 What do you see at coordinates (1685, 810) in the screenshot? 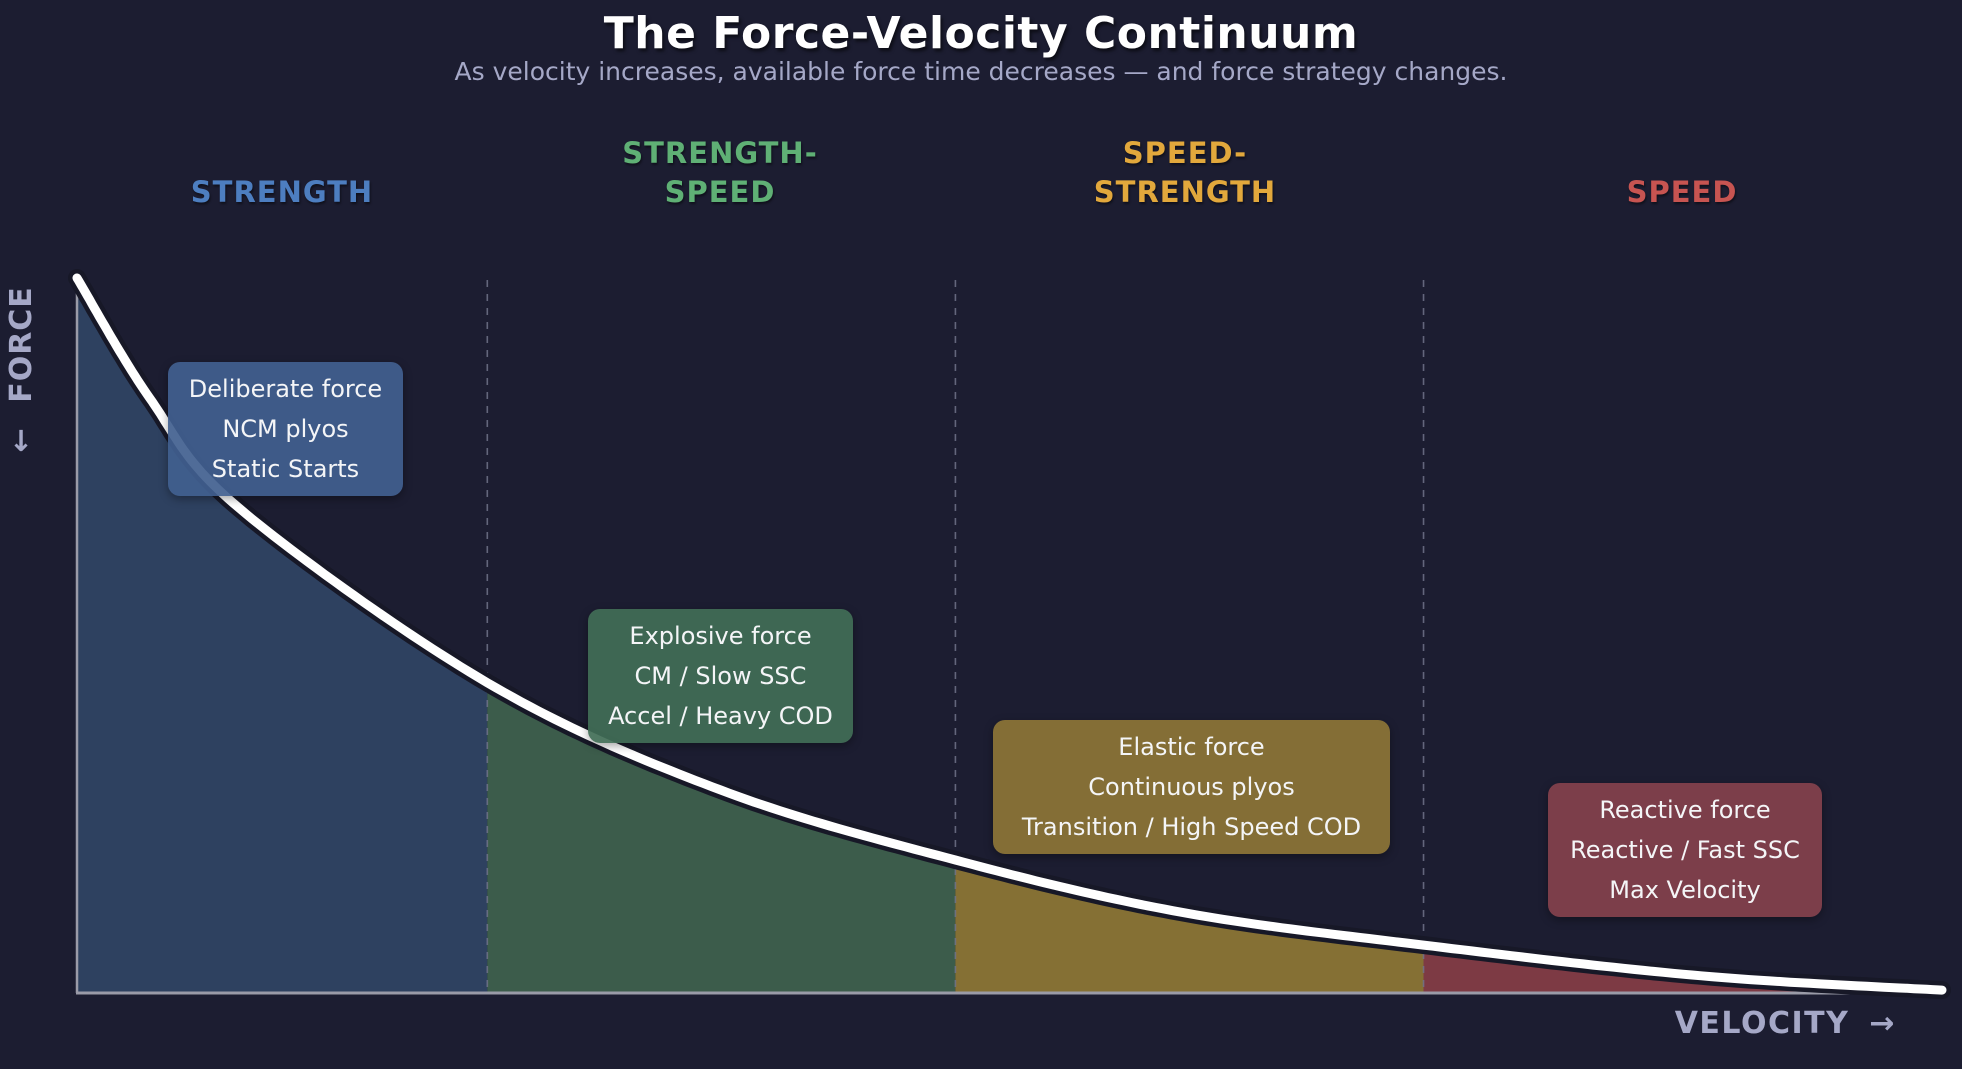
I see `annotation-line: Reactive force` at bounding box center [1685, 810].